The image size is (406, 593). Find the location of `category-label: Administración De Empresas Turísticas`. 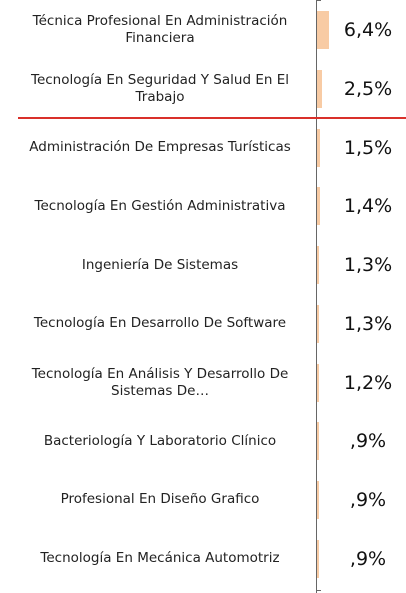

category-label: Administración De Empresas Turísticas is located at coordinates (160, 147).